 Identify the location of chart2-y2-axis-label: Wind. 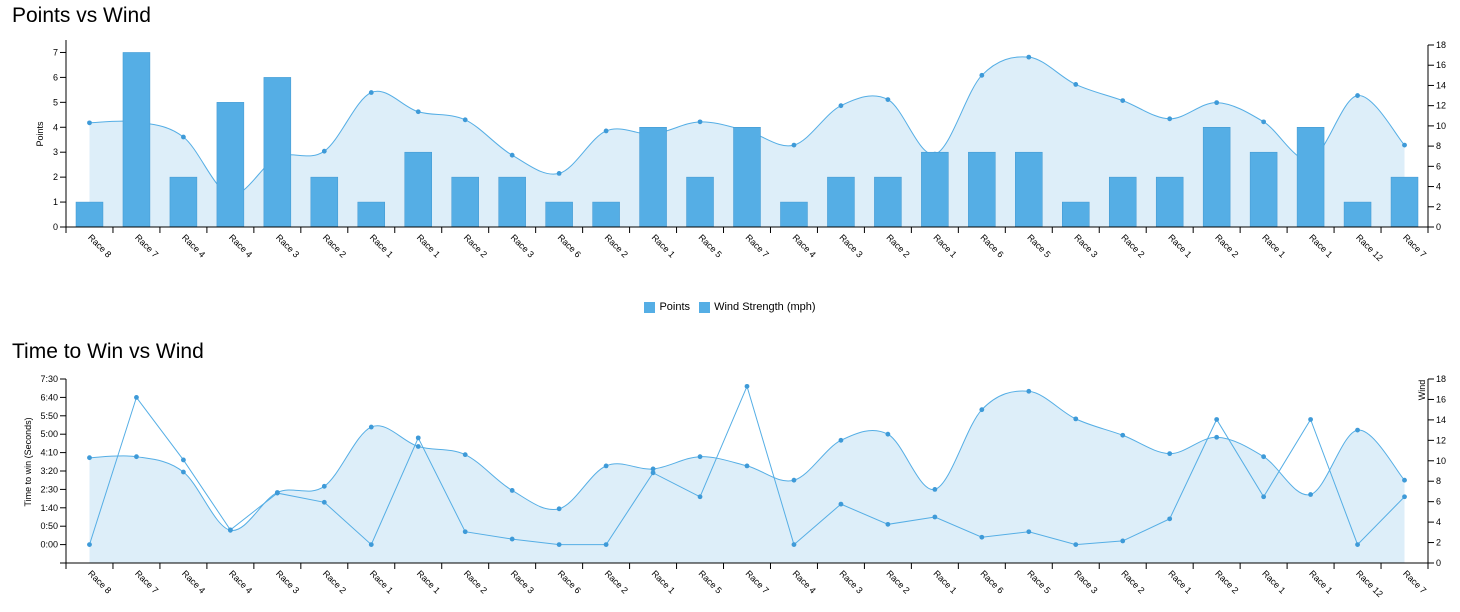
(1422, 390).